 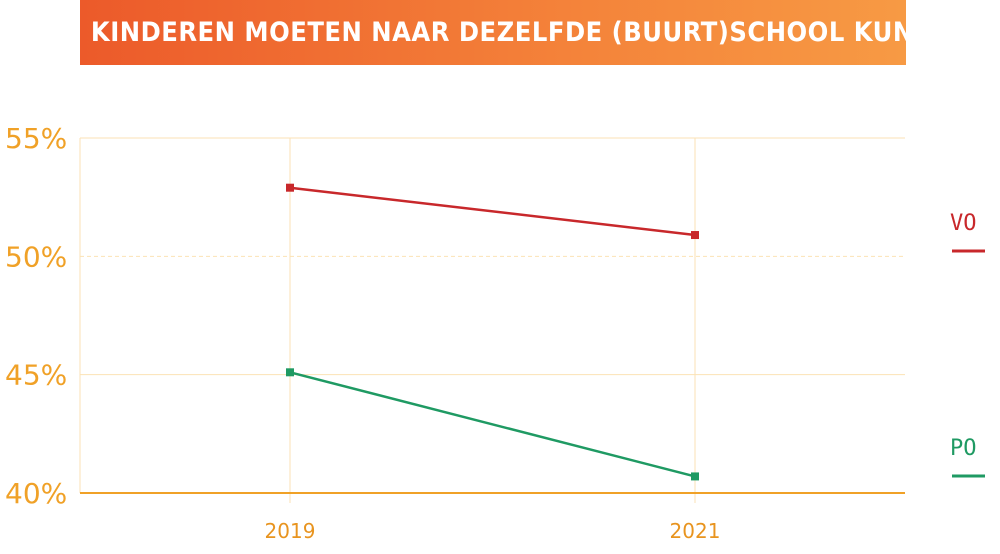 I want to click on data-point-po-2019, so click(x=290, y=372).